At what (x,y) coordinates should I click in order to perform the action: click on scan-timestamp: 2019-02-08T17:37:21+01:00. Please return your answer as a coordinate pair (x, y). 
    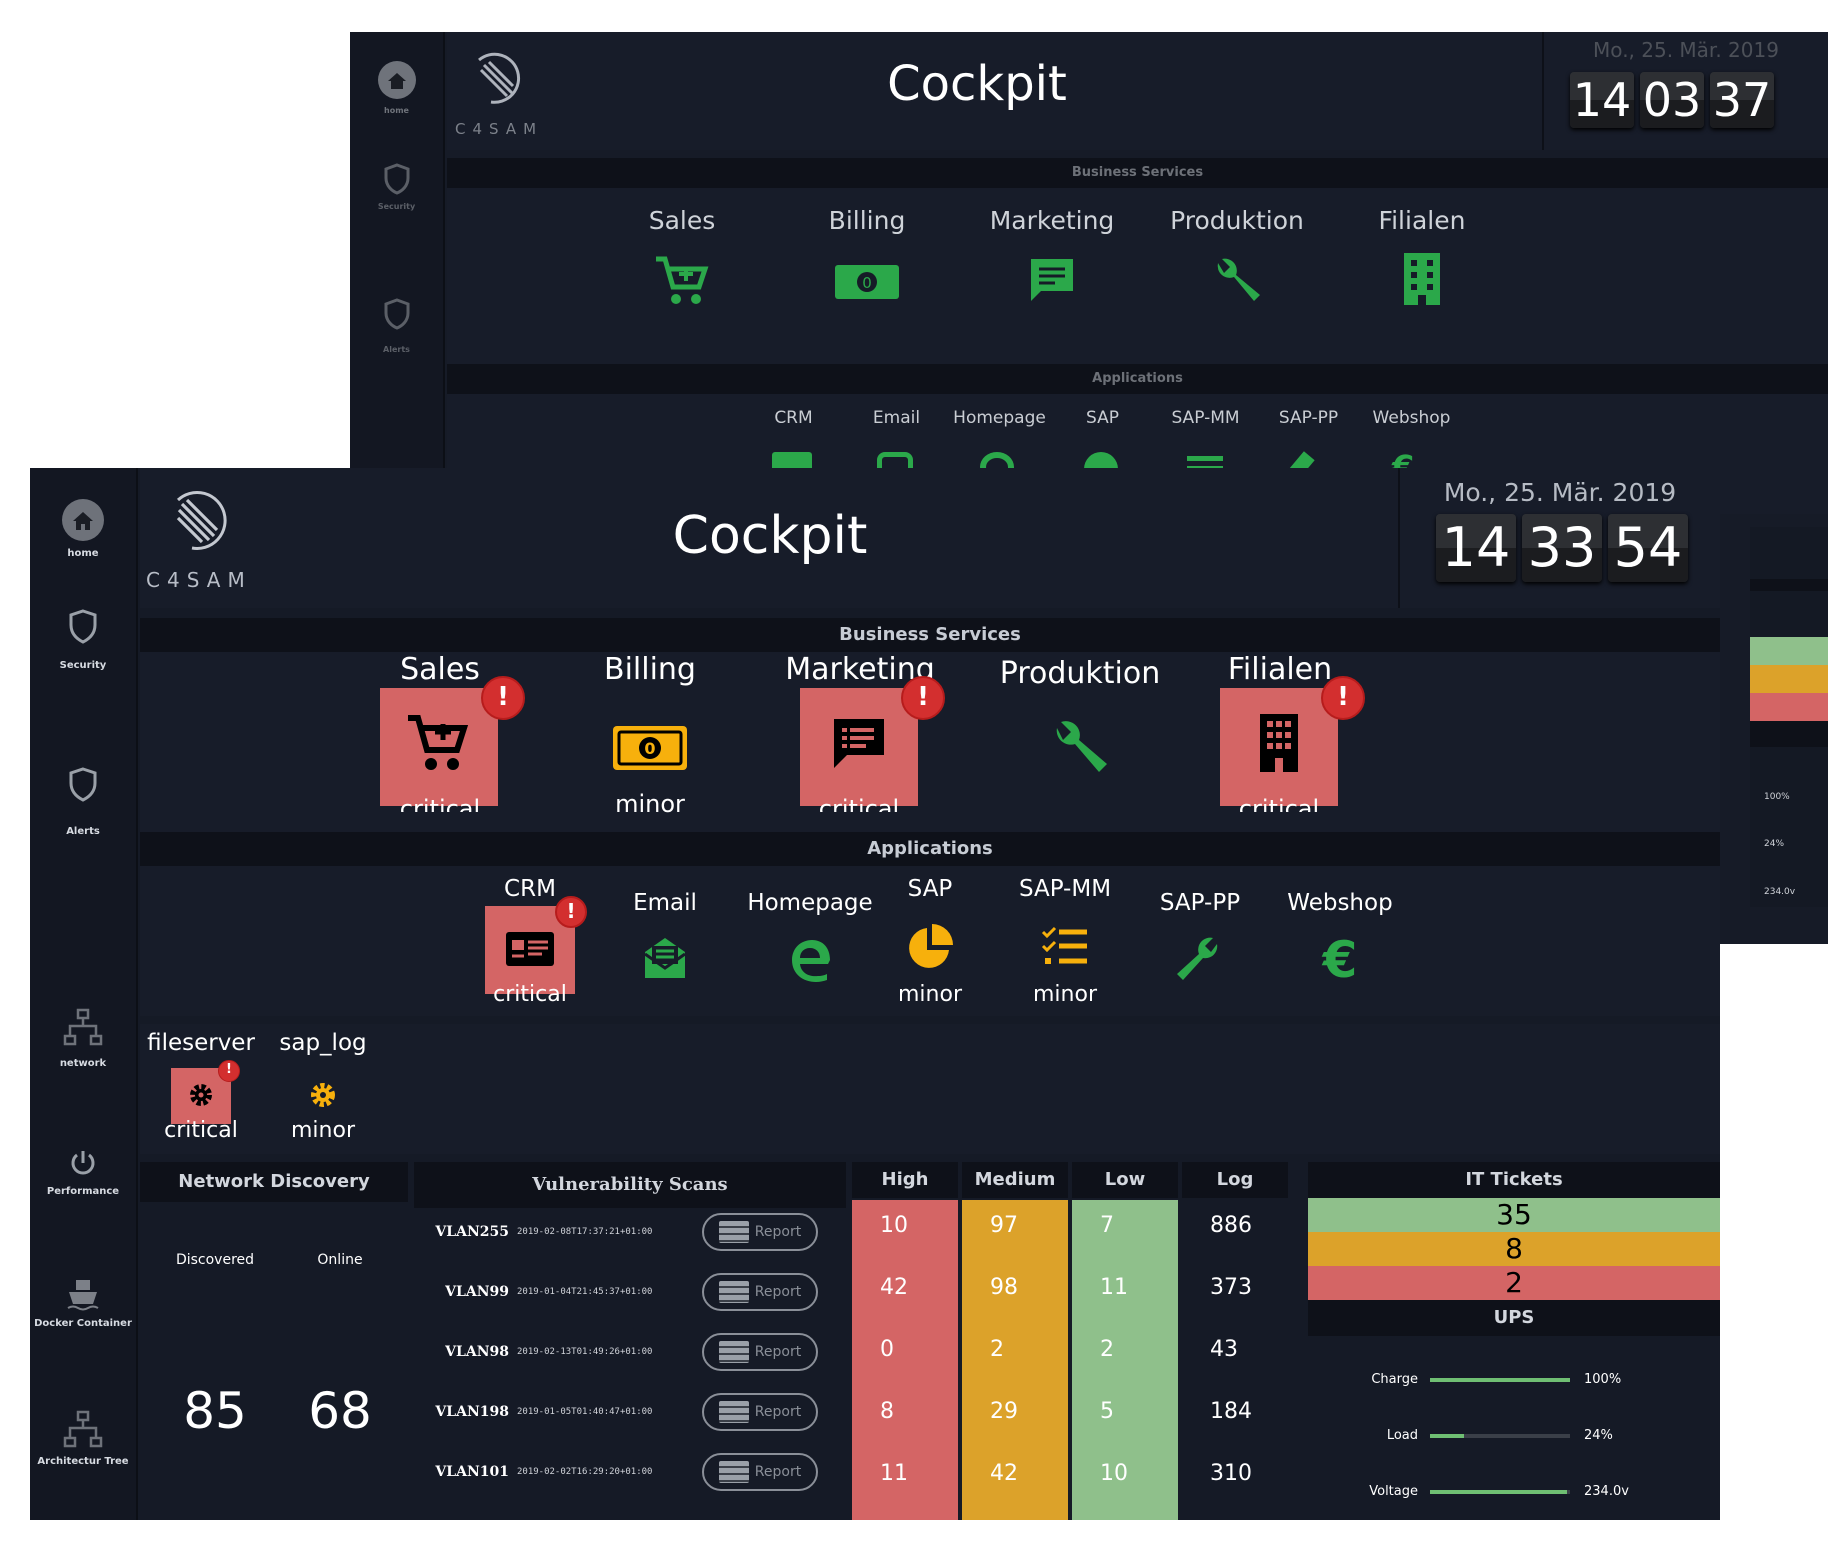
    Looking at the image, I should click on (585, 1232).